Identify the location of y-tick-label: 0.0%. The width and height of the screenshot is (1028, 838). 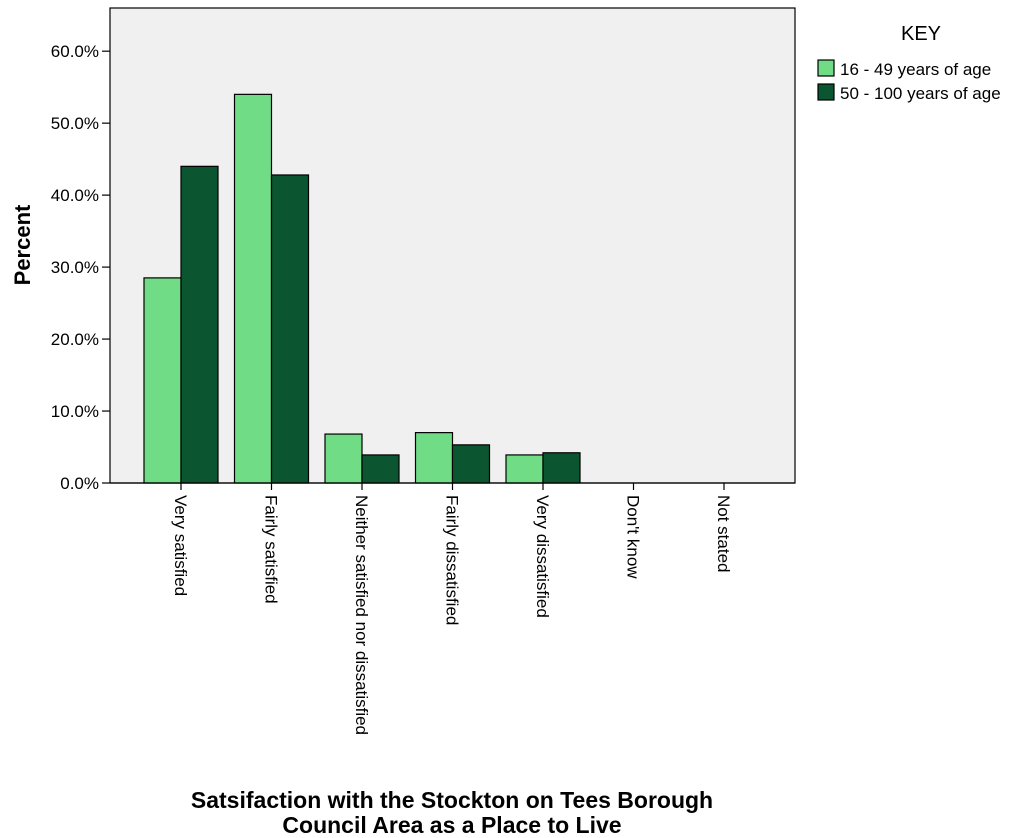
(79, 483).